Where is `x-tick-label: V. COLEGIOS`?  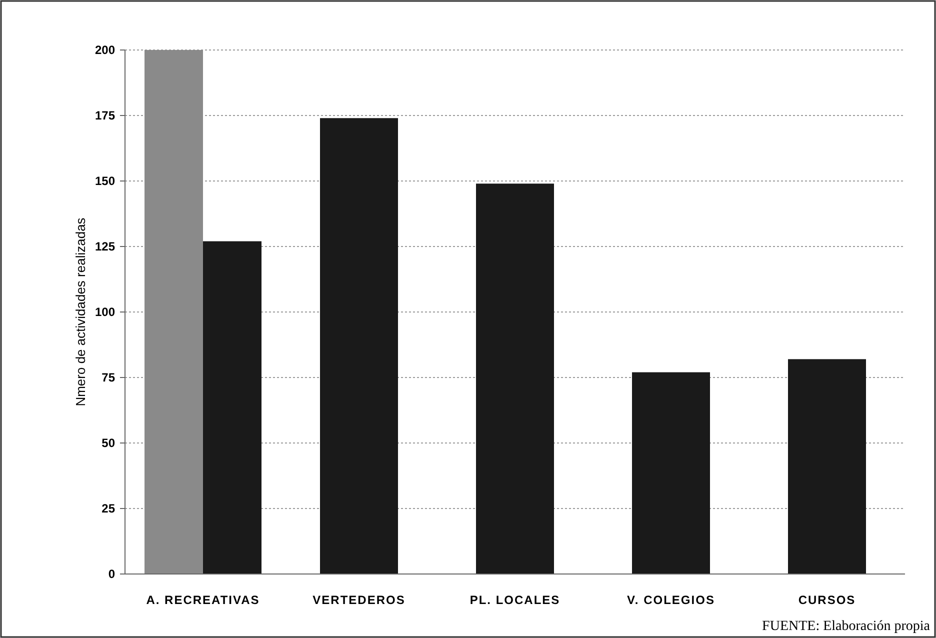 x-tick-label: V. COLEGIOS is located at coordinates (671, 600).